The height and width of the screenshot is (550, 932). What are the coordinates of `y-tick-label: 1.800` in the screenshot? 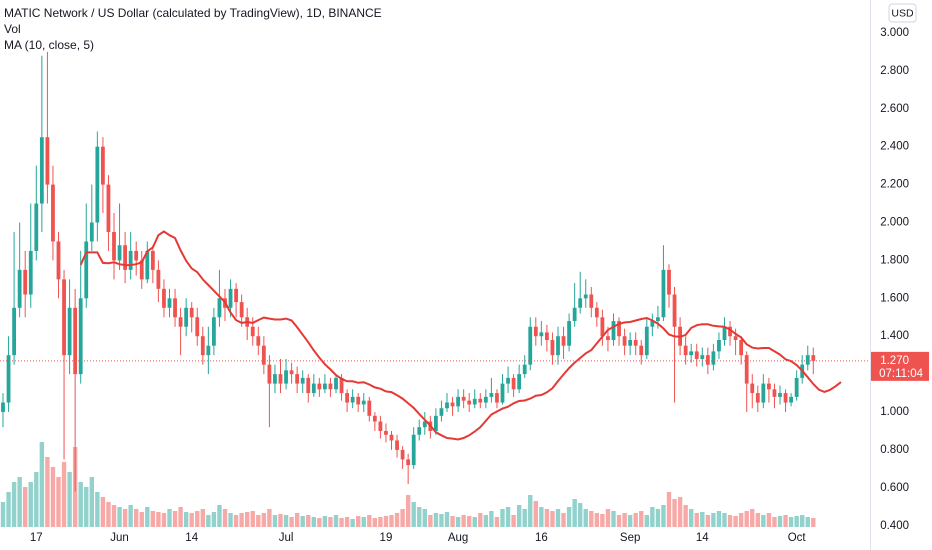 It's located at (894, 260).